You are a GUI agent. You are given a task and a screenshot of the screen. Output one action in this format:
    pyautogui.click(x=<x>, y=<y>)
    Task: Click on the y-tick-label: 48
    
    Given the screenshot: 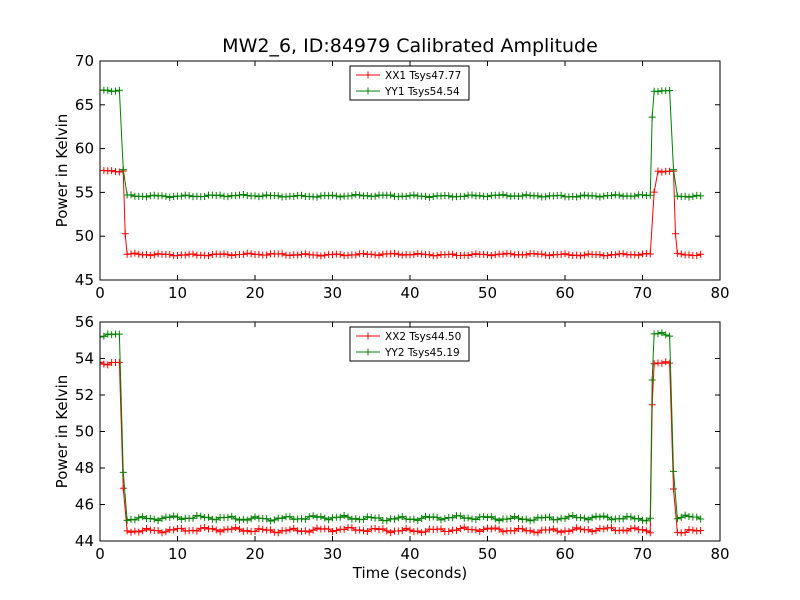 What is the action you would take?
    pyautogui.click(x=84, y=468)
    